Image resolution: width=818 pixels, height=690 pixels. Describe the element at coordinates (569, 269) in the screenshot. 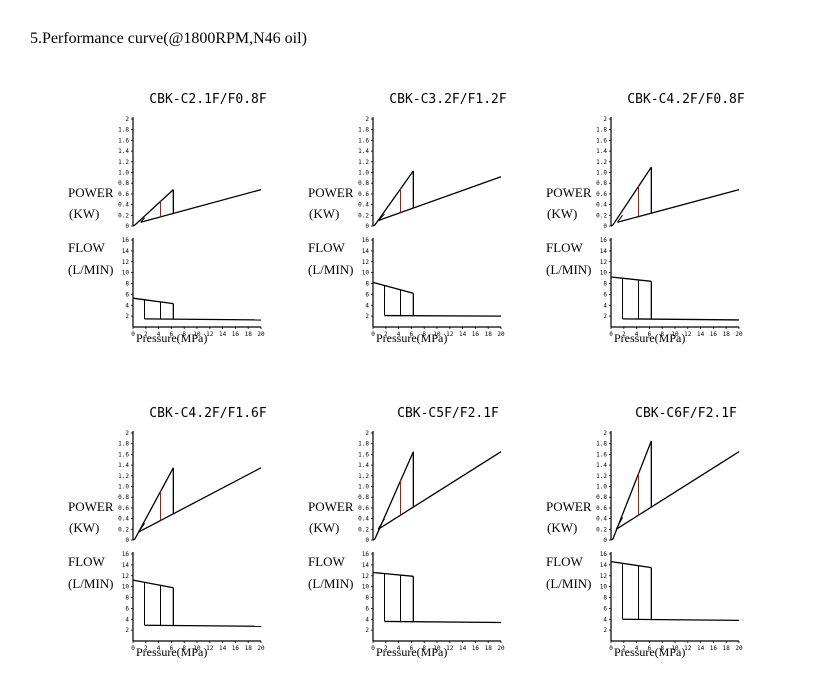

I see `flow-unit-label: (L/MIN)` at that location.